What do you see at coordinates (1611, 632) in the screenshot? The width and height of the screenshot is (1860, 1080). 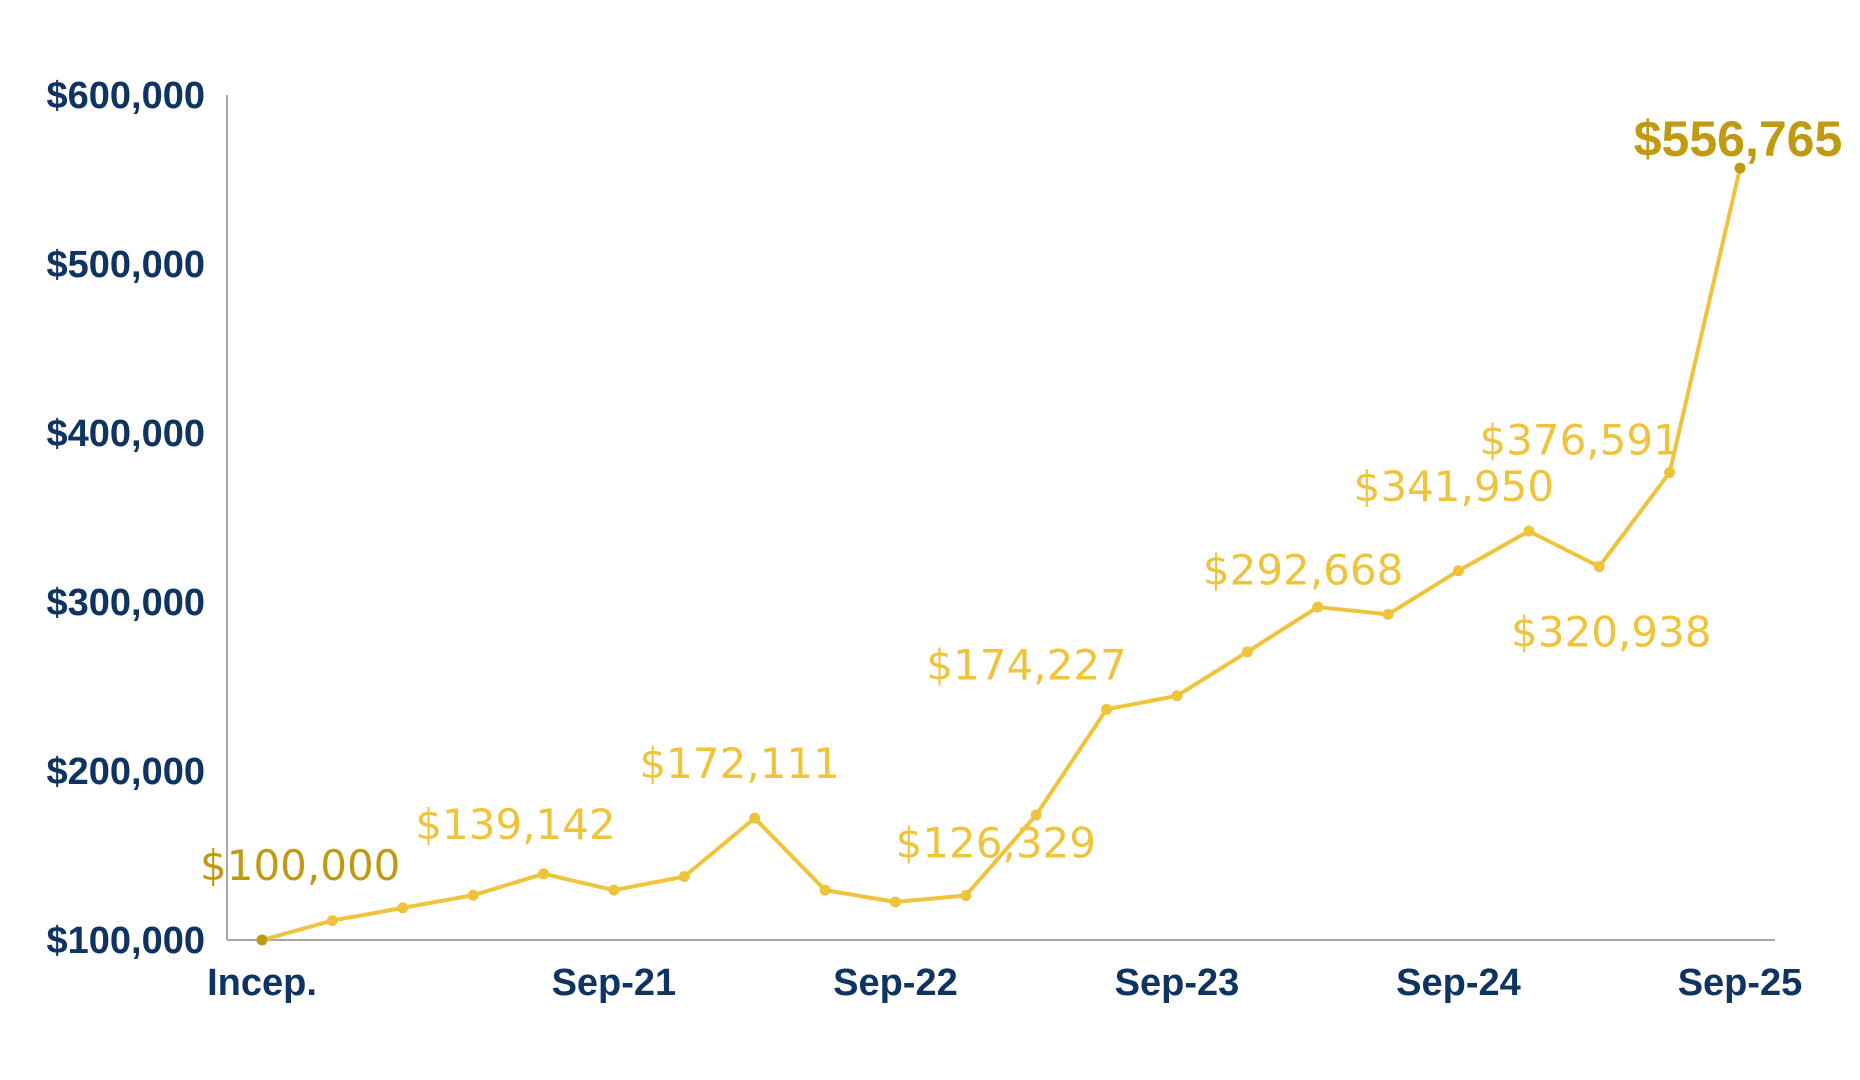 I see `data-label: $320,938` at bounding box center [1611, 632].